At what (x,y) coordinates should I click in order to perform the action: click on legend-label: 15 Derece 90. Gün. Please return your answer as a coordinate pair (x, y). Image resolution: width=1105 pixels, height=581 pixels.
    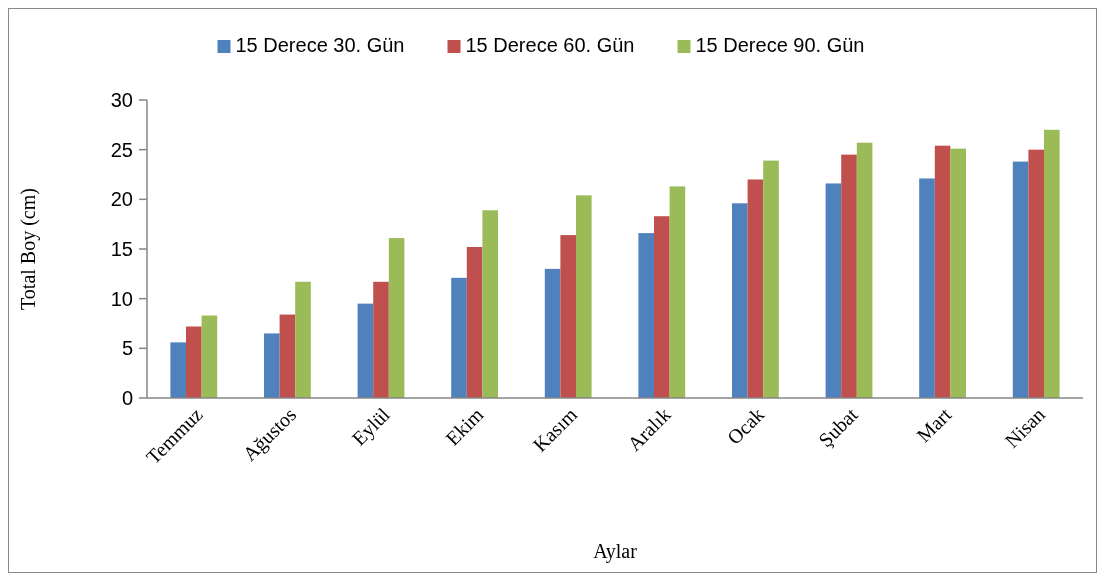
    Looking at the image, I should click on (780, 45).